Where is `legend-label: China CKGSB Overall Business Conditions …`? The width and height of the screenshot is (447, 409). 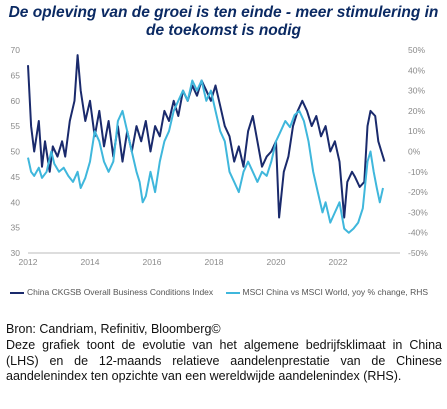
legend-label: China CKGSB Overall Business Conditions … is located at coordinates (120, 292).